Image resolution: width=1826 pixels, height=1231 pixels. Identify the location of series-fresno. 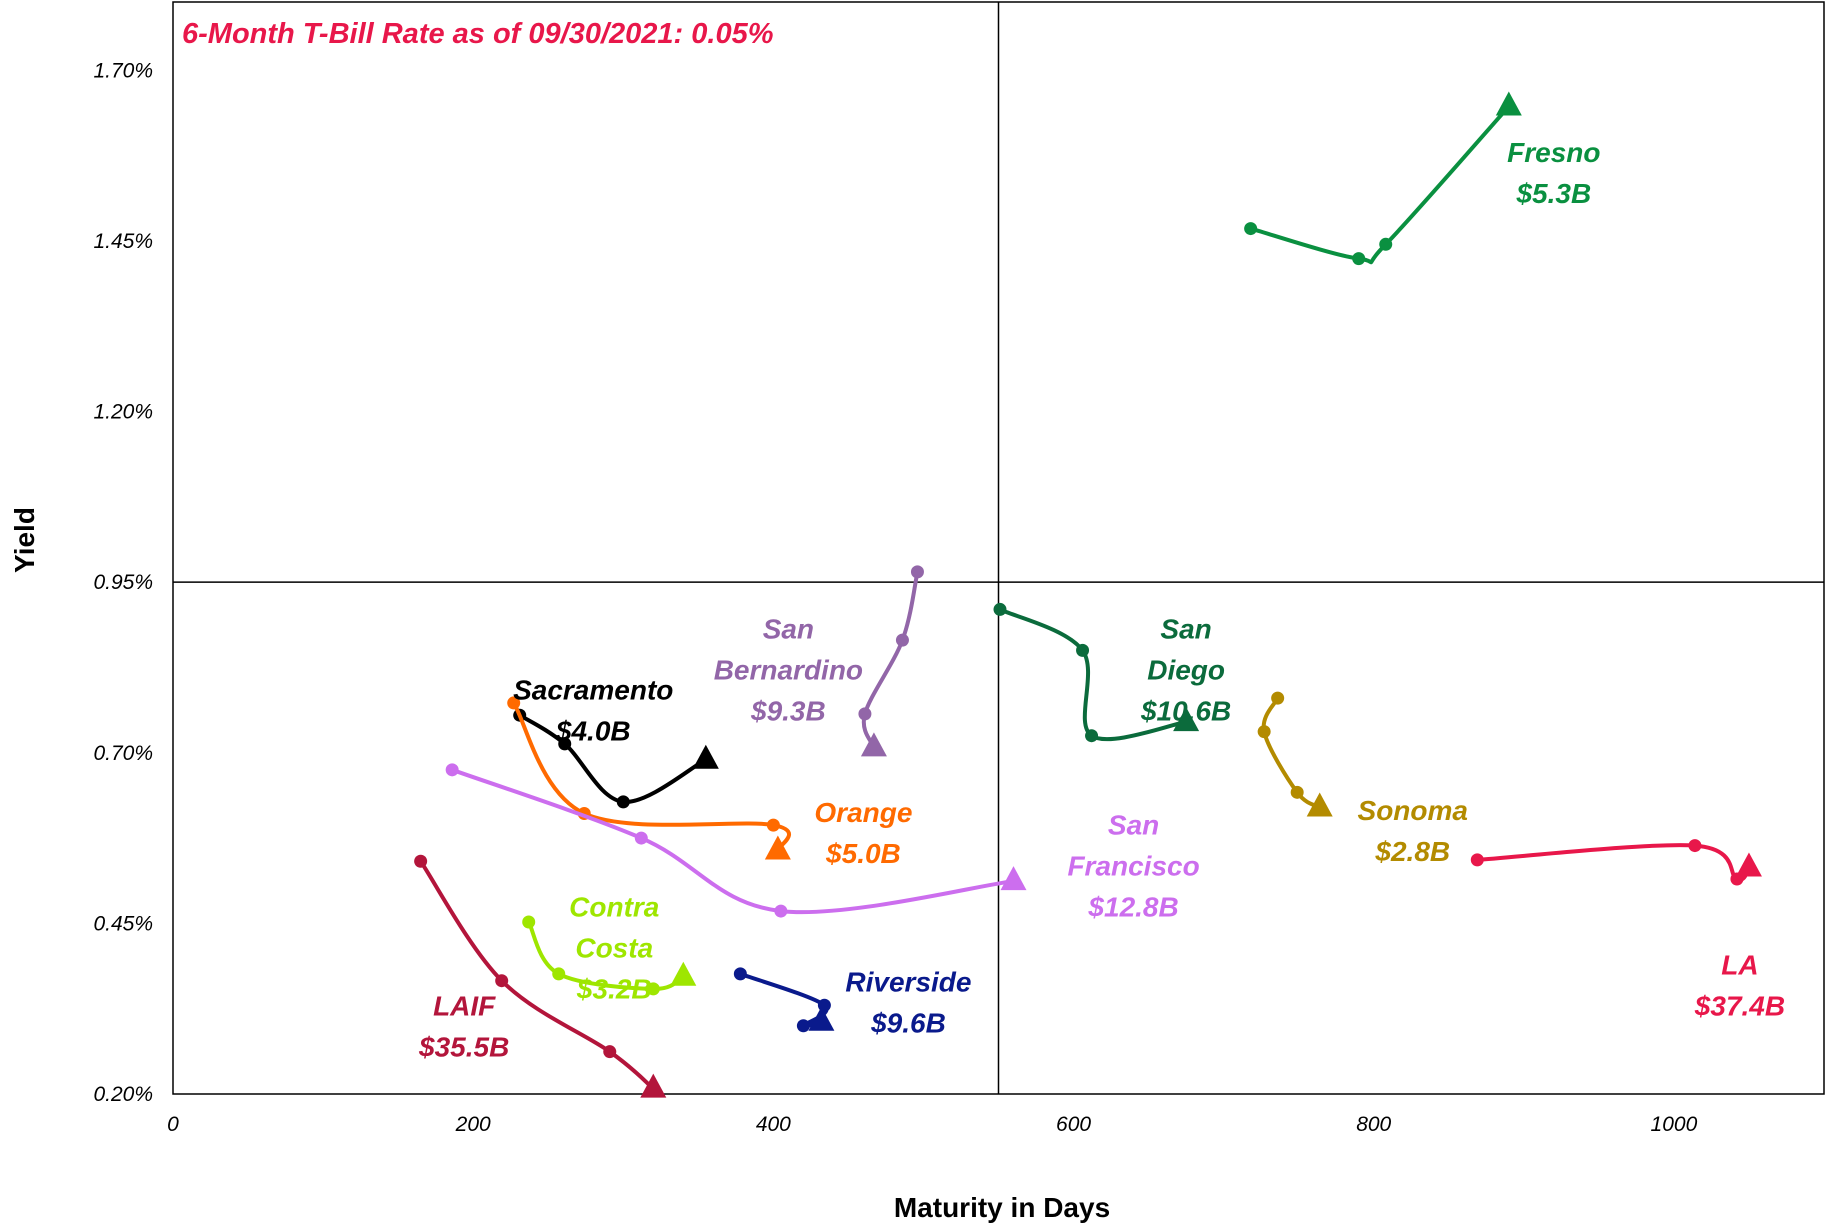
(1383, 178).